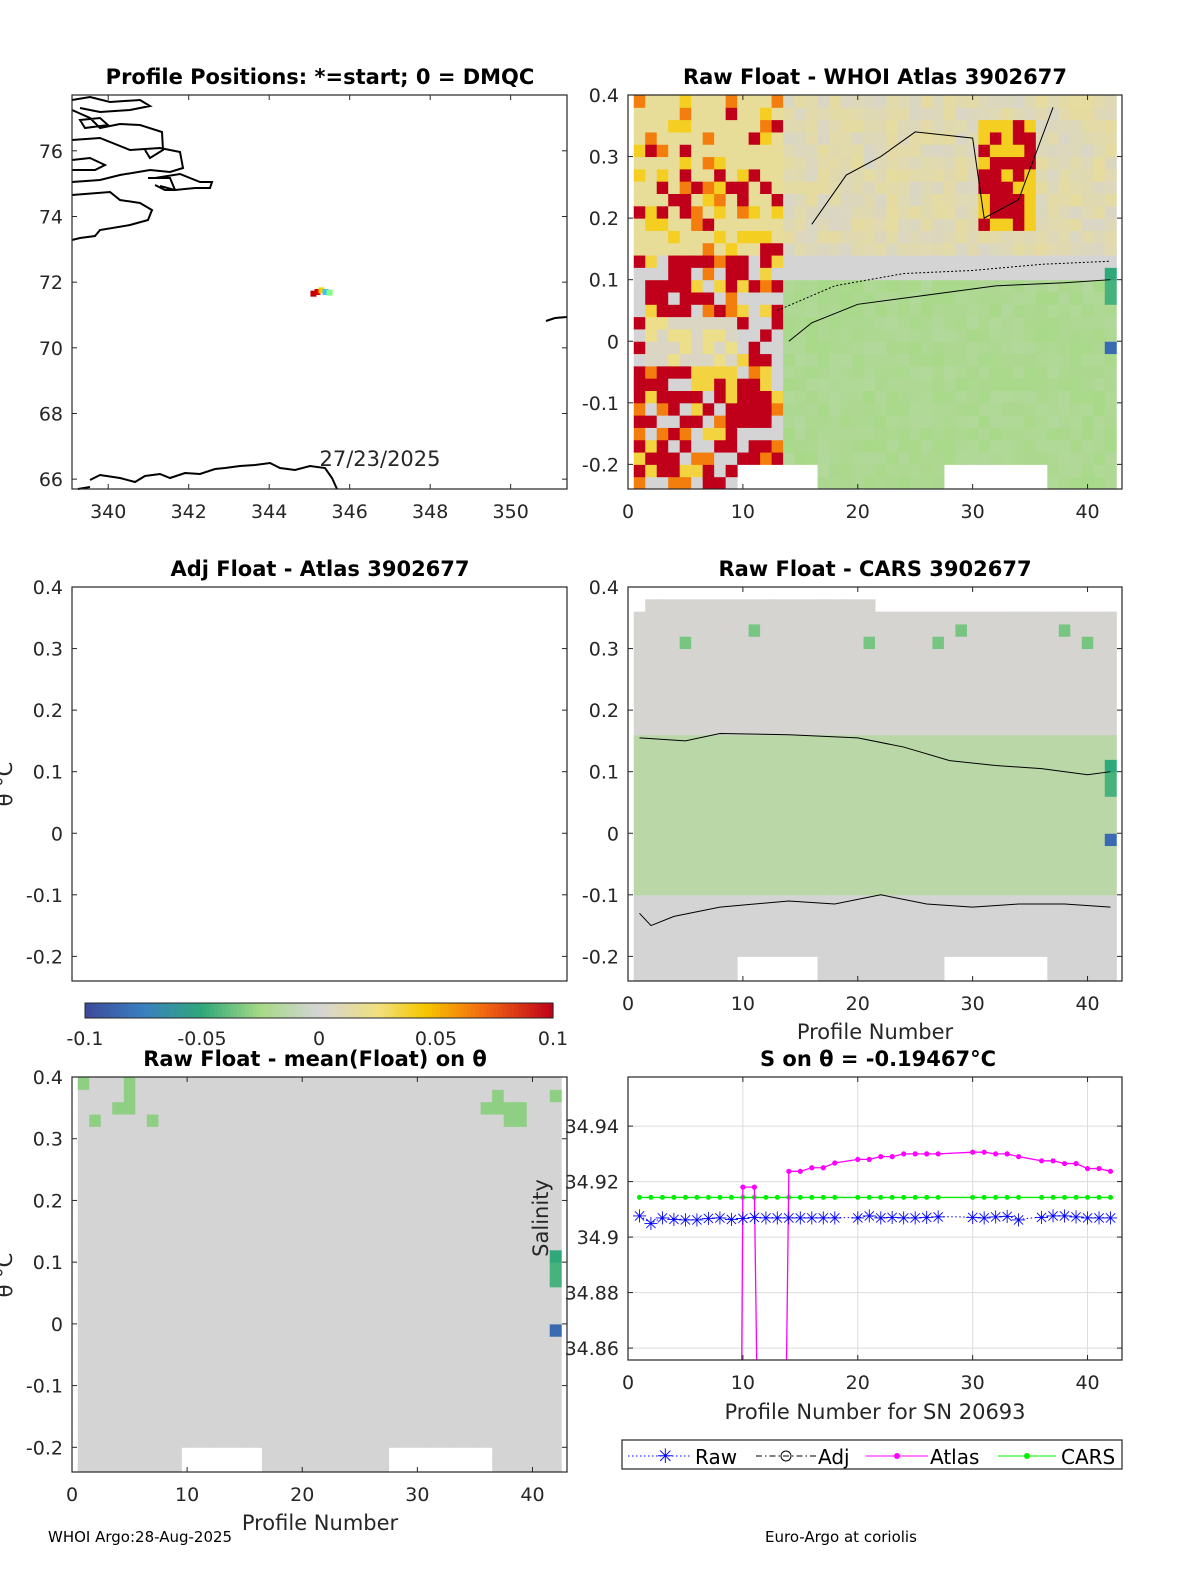  What do you see at coordinates (51, 414) in the screenshot?
I see `y-tick-label: 68` at bounding box center [51, 414].